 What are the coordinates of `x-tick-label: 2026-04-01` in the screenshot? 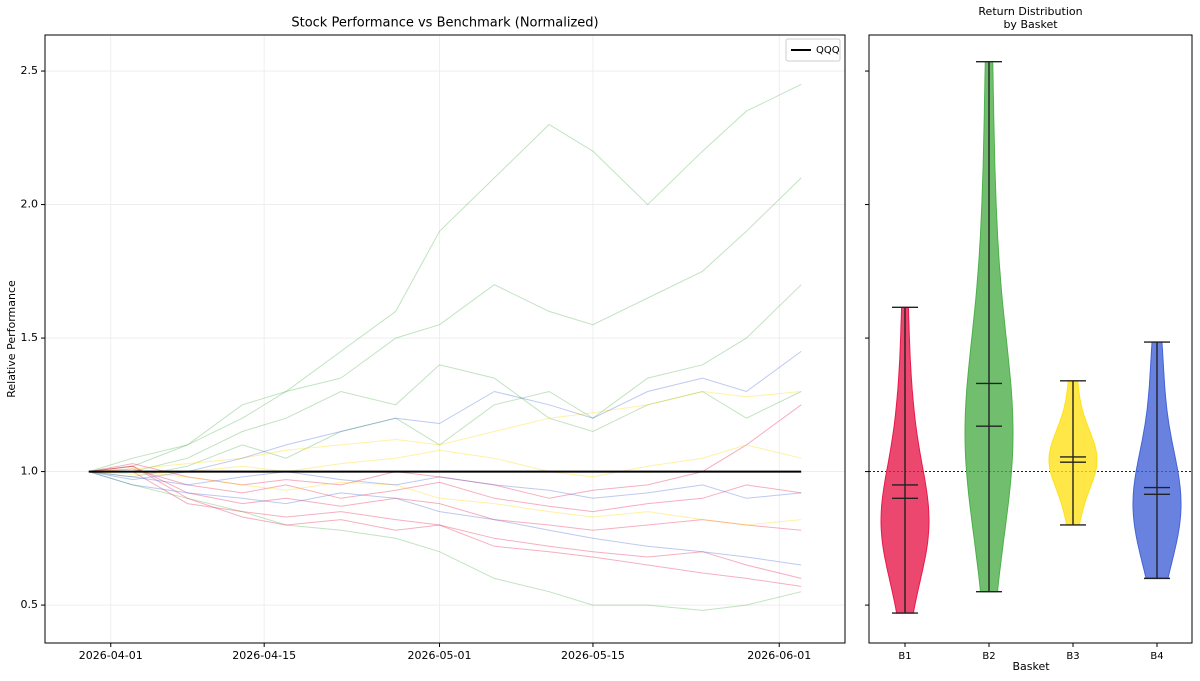 It's located at (111, 655).